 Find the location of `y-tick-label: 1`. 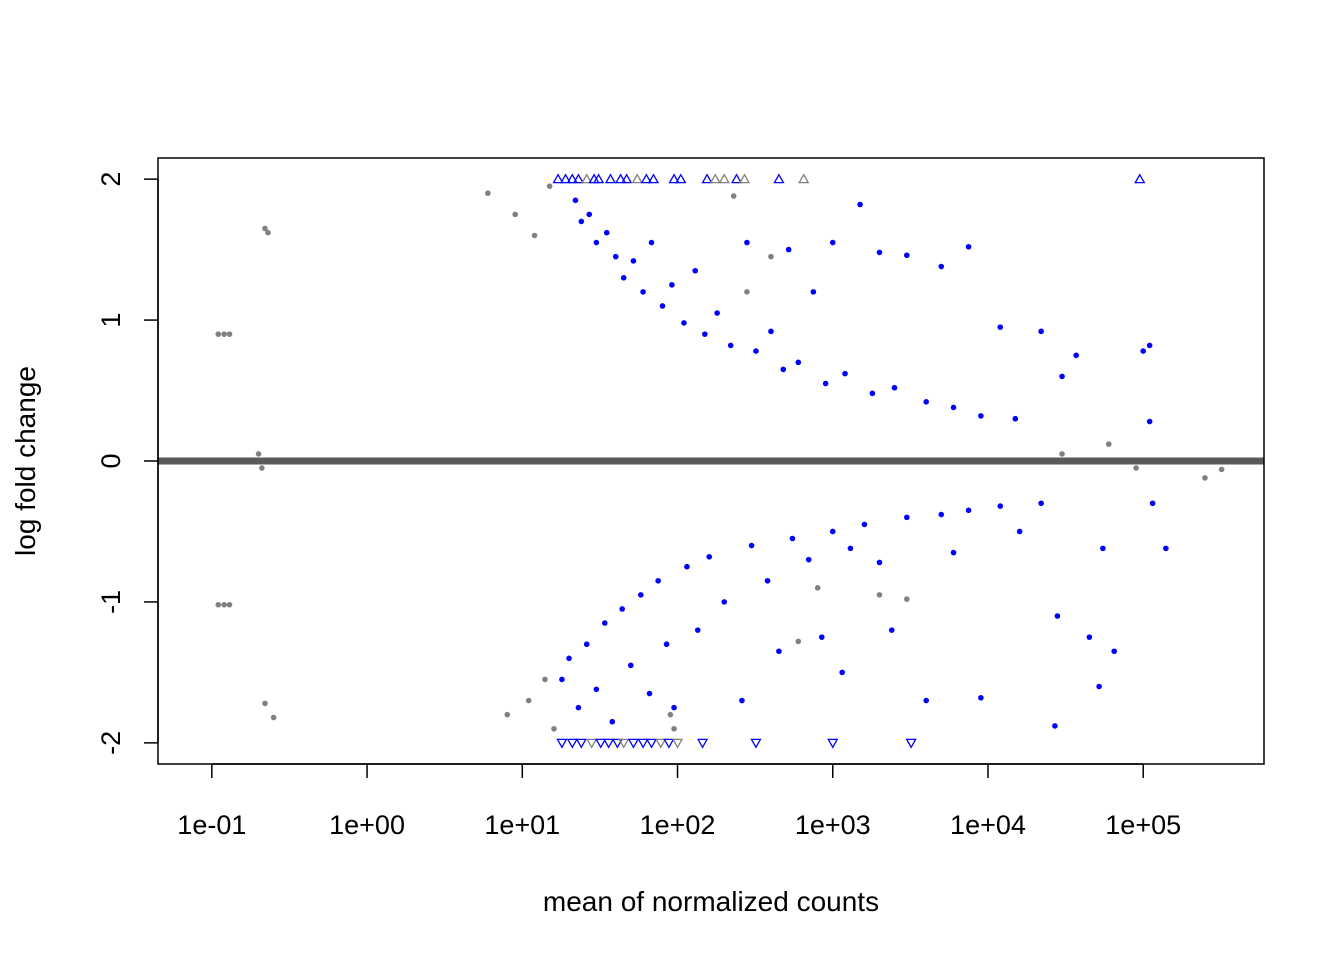

y-tick-label: 1 is located at coordinates (111, 320).